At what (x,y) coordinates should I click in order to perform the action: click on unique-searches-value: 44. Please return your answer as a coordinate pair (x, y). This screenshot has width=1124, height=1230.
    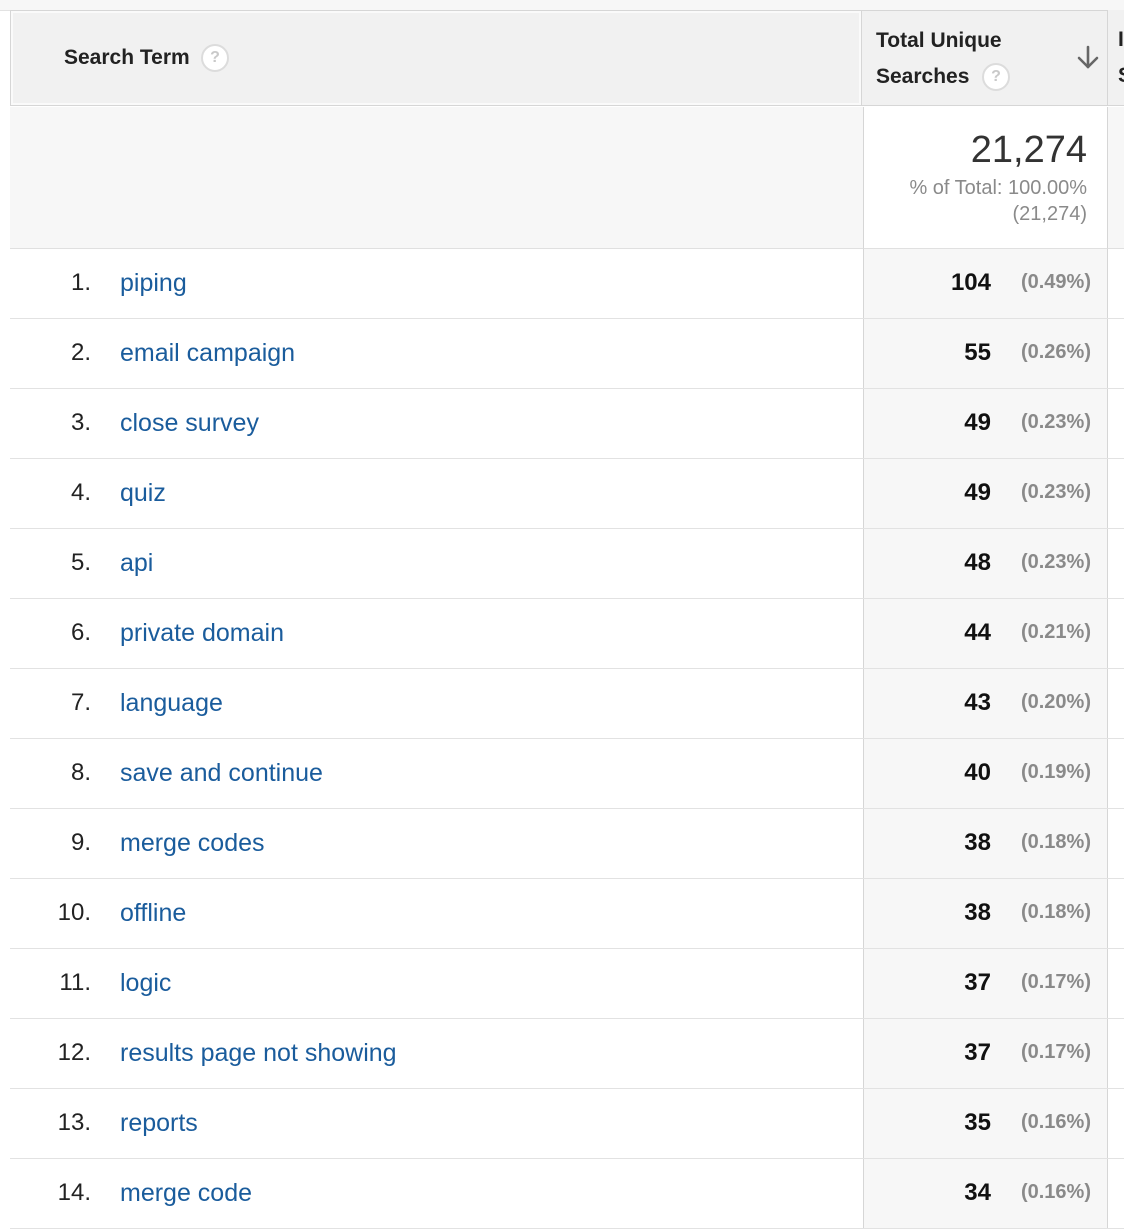
    Looking at the image, I should click on (977, 632).